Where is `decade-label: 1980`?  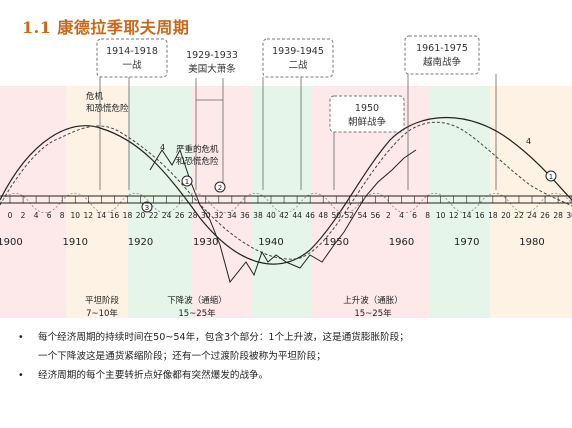 decade-label: 1980 is located at coordinates (531, 242).